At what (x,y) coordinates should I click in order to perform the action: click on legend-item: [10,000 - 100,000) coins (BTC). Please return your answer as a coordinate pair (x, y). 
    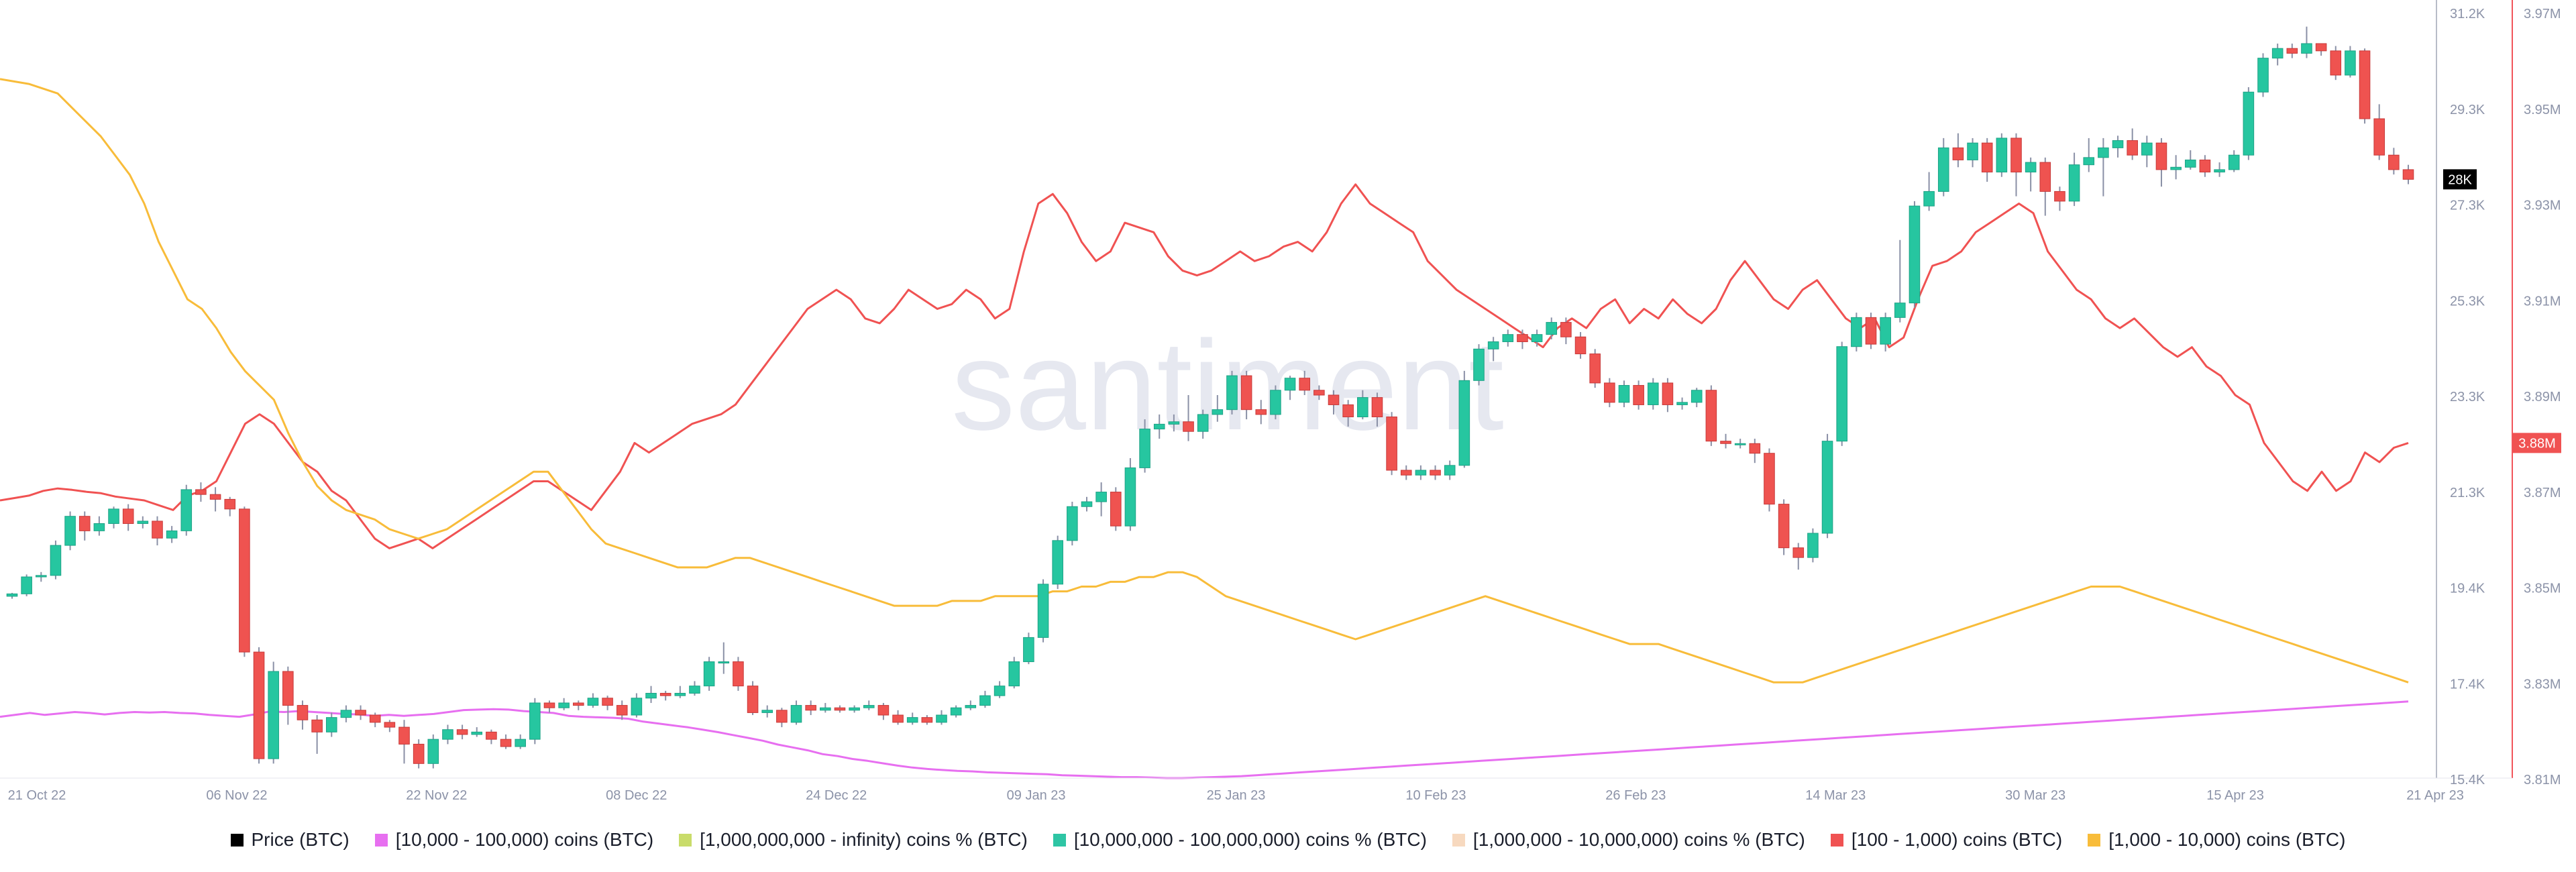
    Looking at the image, I should click on (513, 840).